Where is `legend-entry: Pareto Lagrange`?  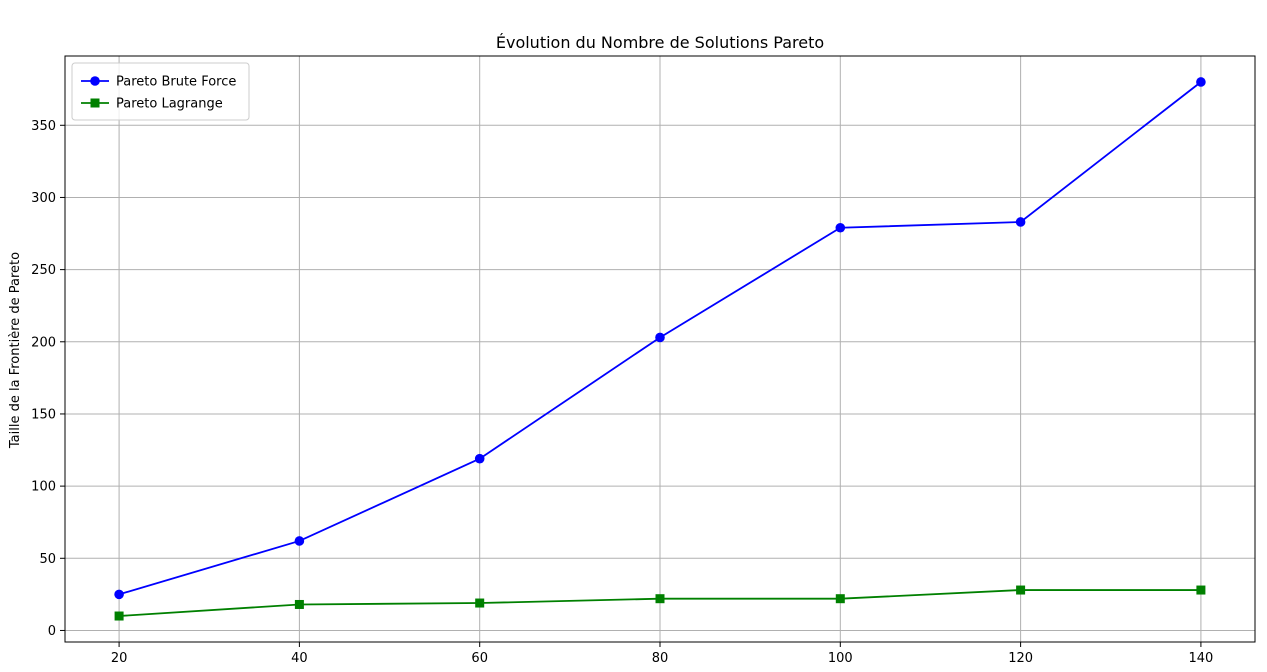
legend-entry: Pareto Lagrange is located at coordinates (152, 104).